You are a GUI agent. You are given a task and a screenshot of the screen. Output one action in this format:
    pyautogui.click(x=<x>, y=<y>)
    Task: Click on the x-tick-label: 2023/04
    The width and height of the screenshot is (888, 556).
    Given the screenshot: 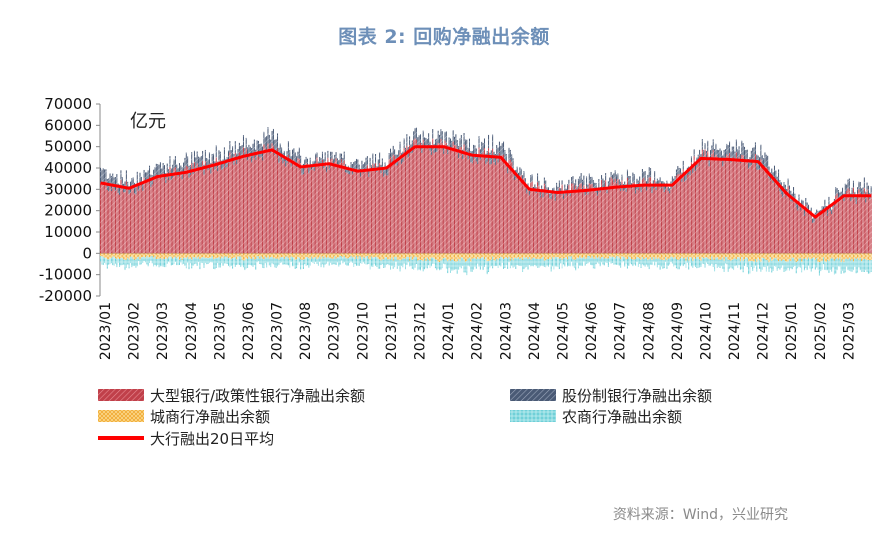 What is the action you would take?
    pyautogui.click(x=192, y=331)
    